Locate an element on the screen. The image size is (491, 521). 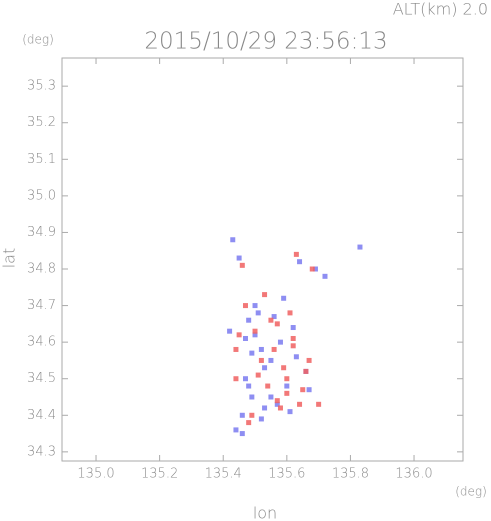
y-tick-label: 34.8 is located at coordinates (41, 269).